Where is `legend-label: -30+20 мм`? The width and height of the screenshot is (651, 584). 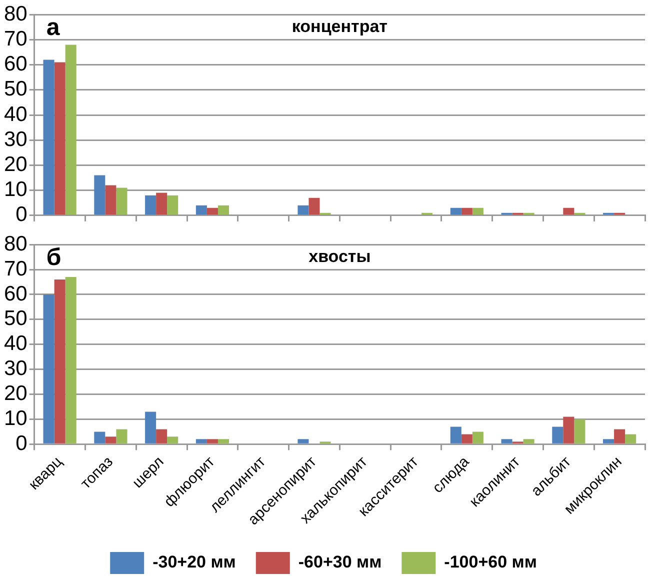
legend-label: -30+20 мм is located at coordinates (194, 562).